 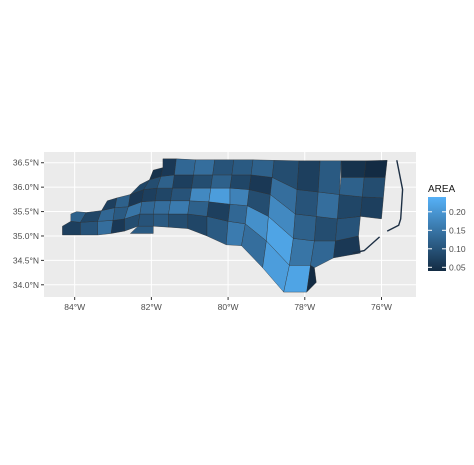 What do you see at coordinates (302, 252) in the screenshot?
I see `county-c57` at bounding box center [302, 252].